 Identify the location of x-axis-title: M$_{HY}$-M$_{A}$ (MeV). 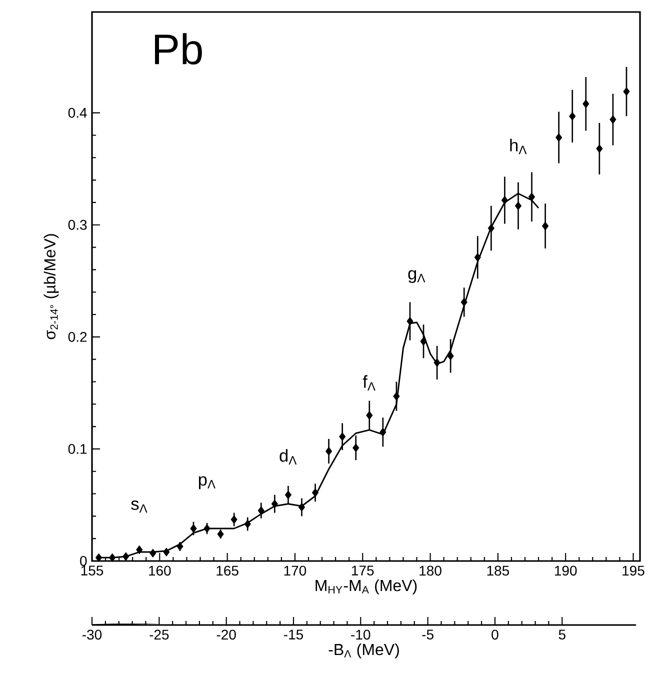
(366, 586).